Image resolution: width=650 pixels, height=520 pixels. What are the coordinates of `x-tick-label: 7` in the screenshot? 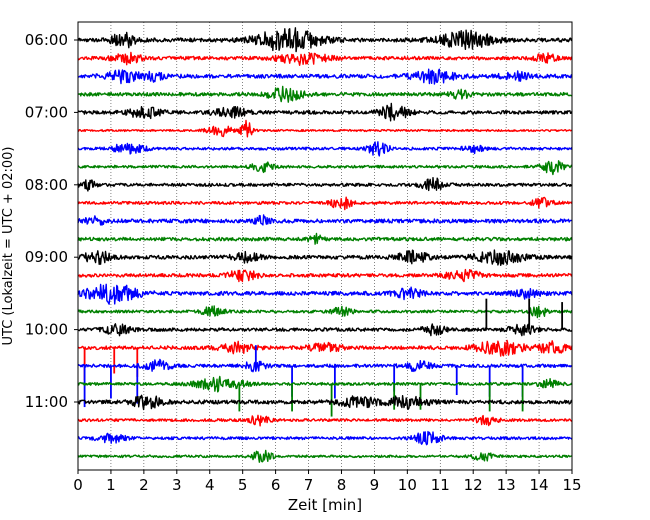 It's located at (309, 485).